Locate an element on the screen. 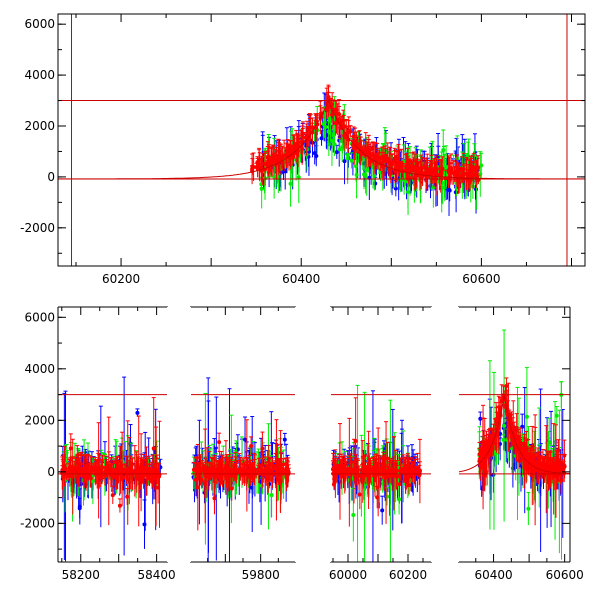 This screenshot has height=600, width=600. top-xtick-label: 60600 is located at coordinates (481, 279).